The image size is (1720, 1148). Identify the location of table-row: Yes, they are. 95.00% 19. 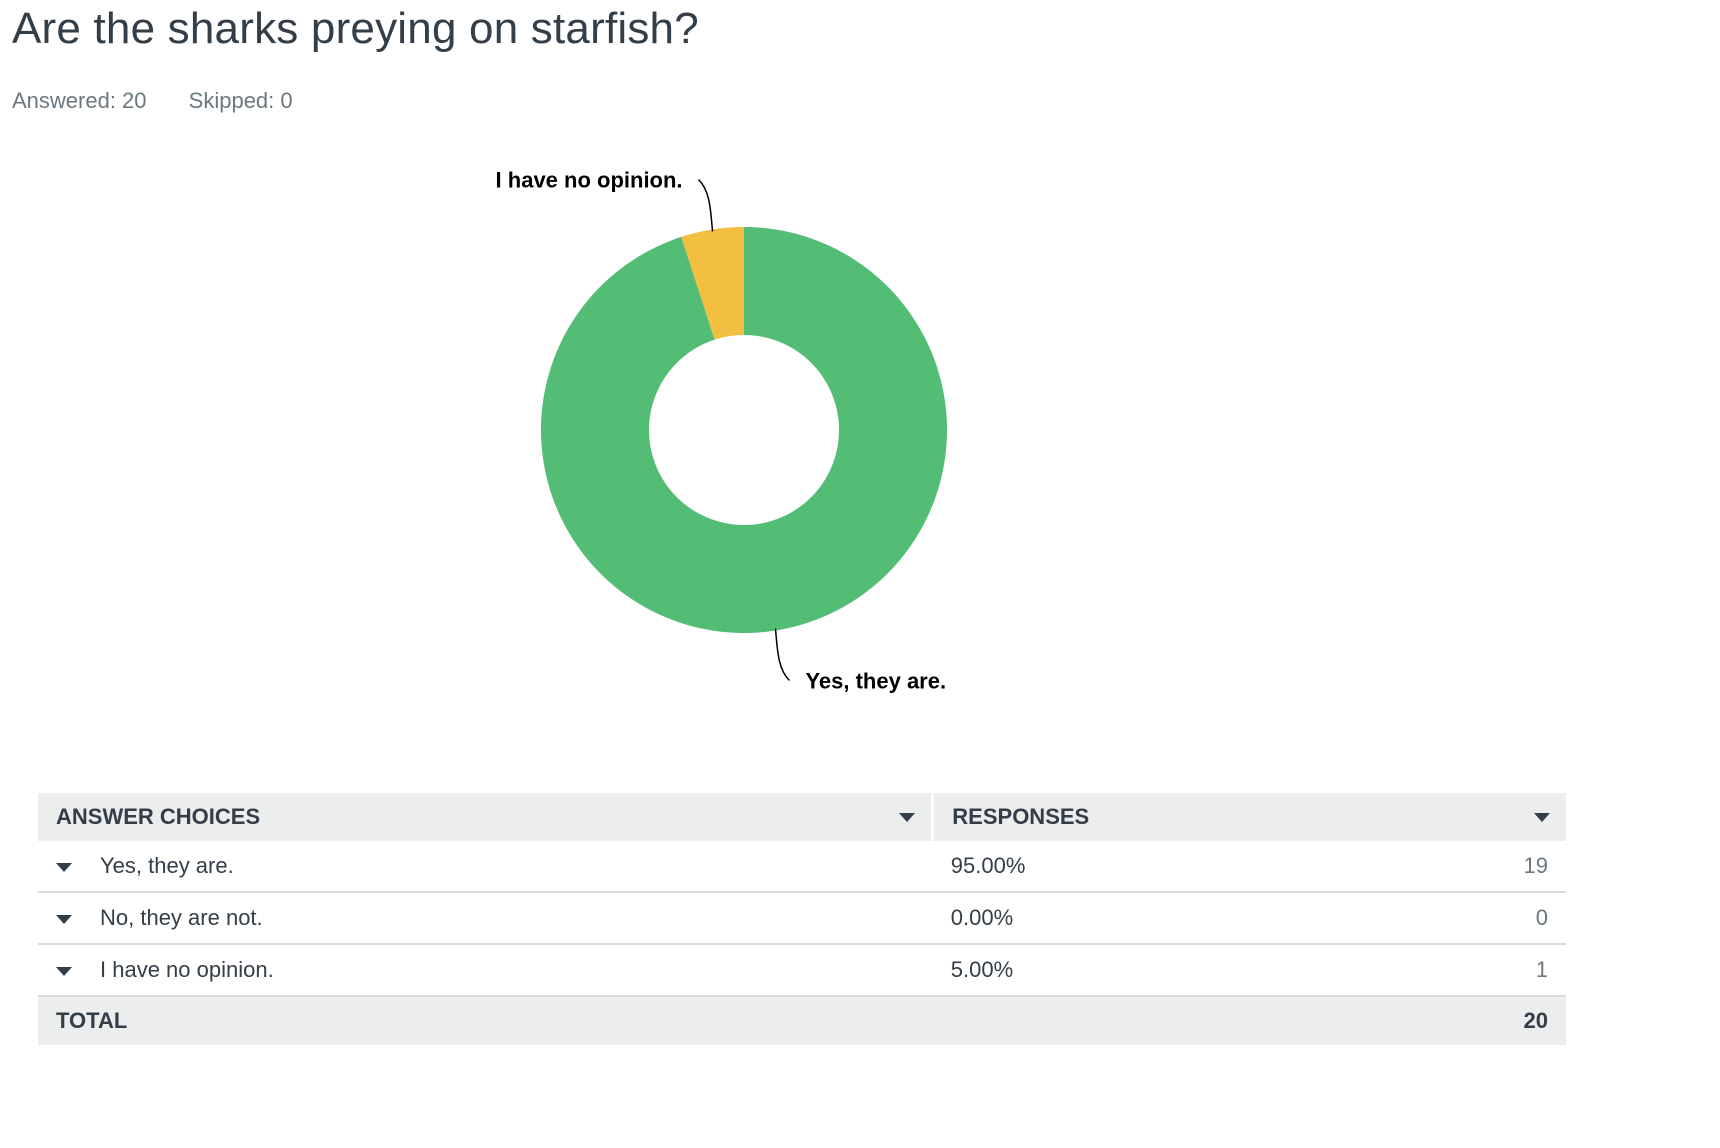
(802, 867).